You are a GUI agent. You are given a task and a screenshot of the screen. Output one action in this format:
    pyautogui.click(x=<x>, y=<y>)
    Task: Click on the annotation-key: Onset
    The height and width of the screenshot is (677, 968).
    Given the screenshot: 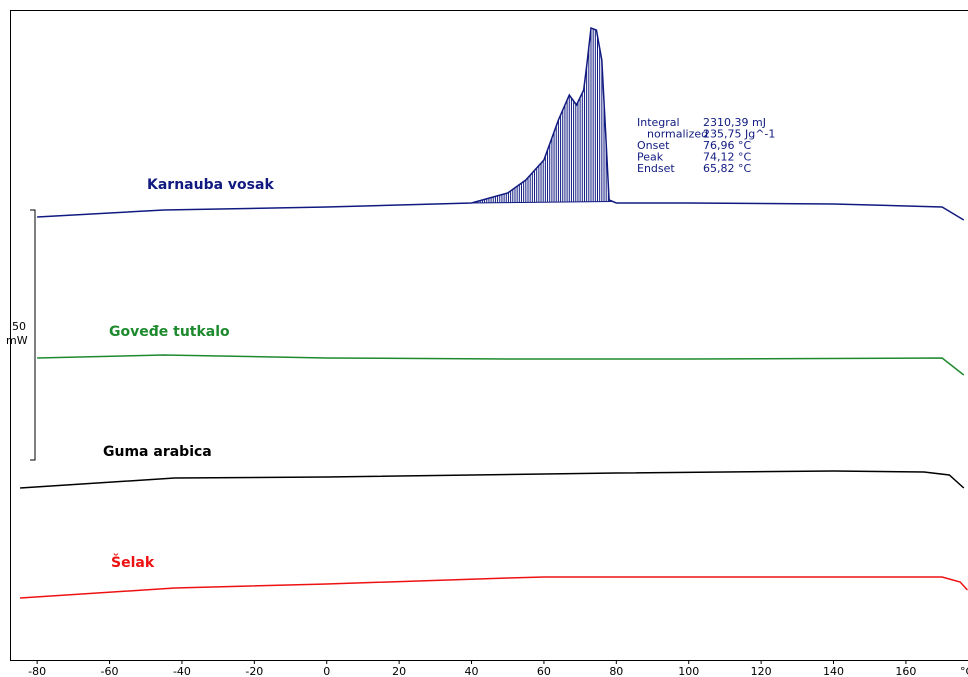 What is the action you would take?
    pyautogui.click(x=653, y=145)
    